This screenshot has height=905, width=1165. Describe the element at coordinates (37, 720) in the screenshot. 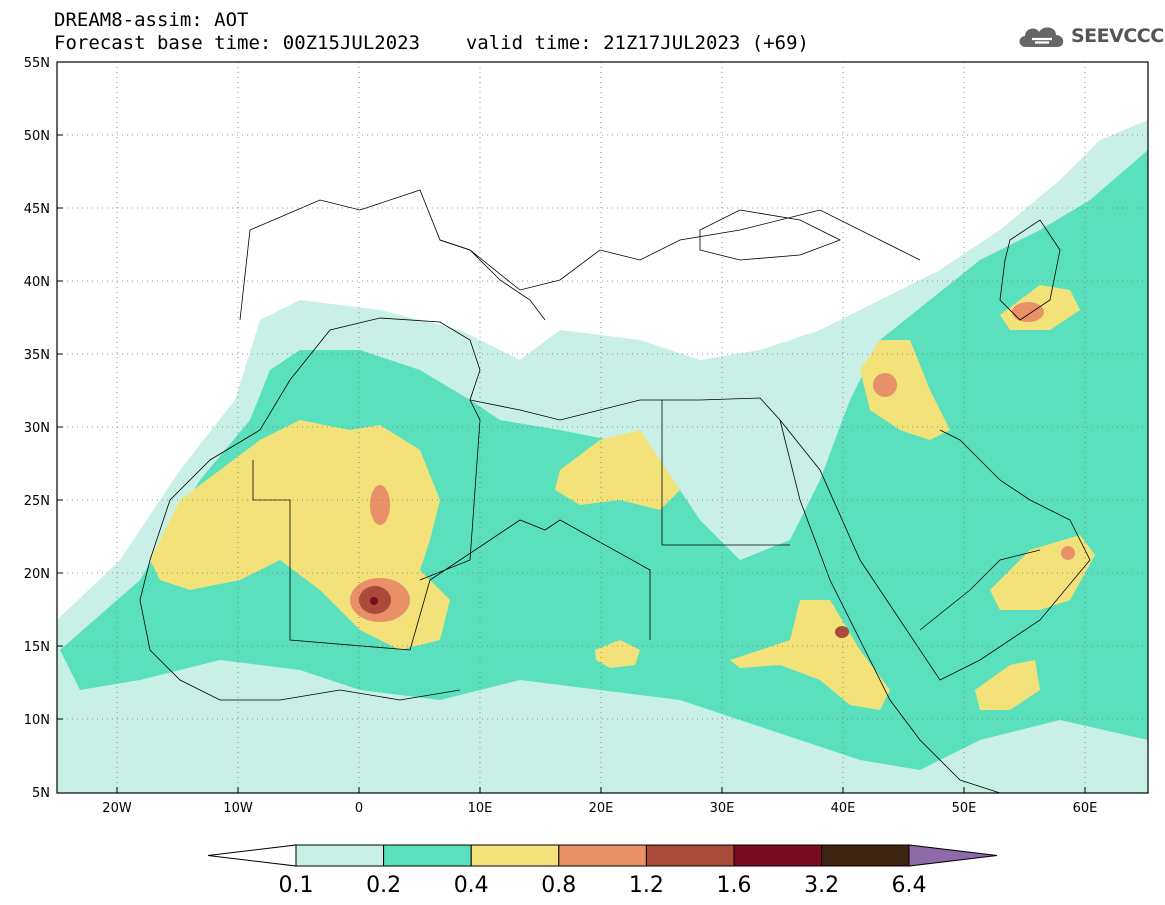

I see `lat-tick-label: 10N` at that location.